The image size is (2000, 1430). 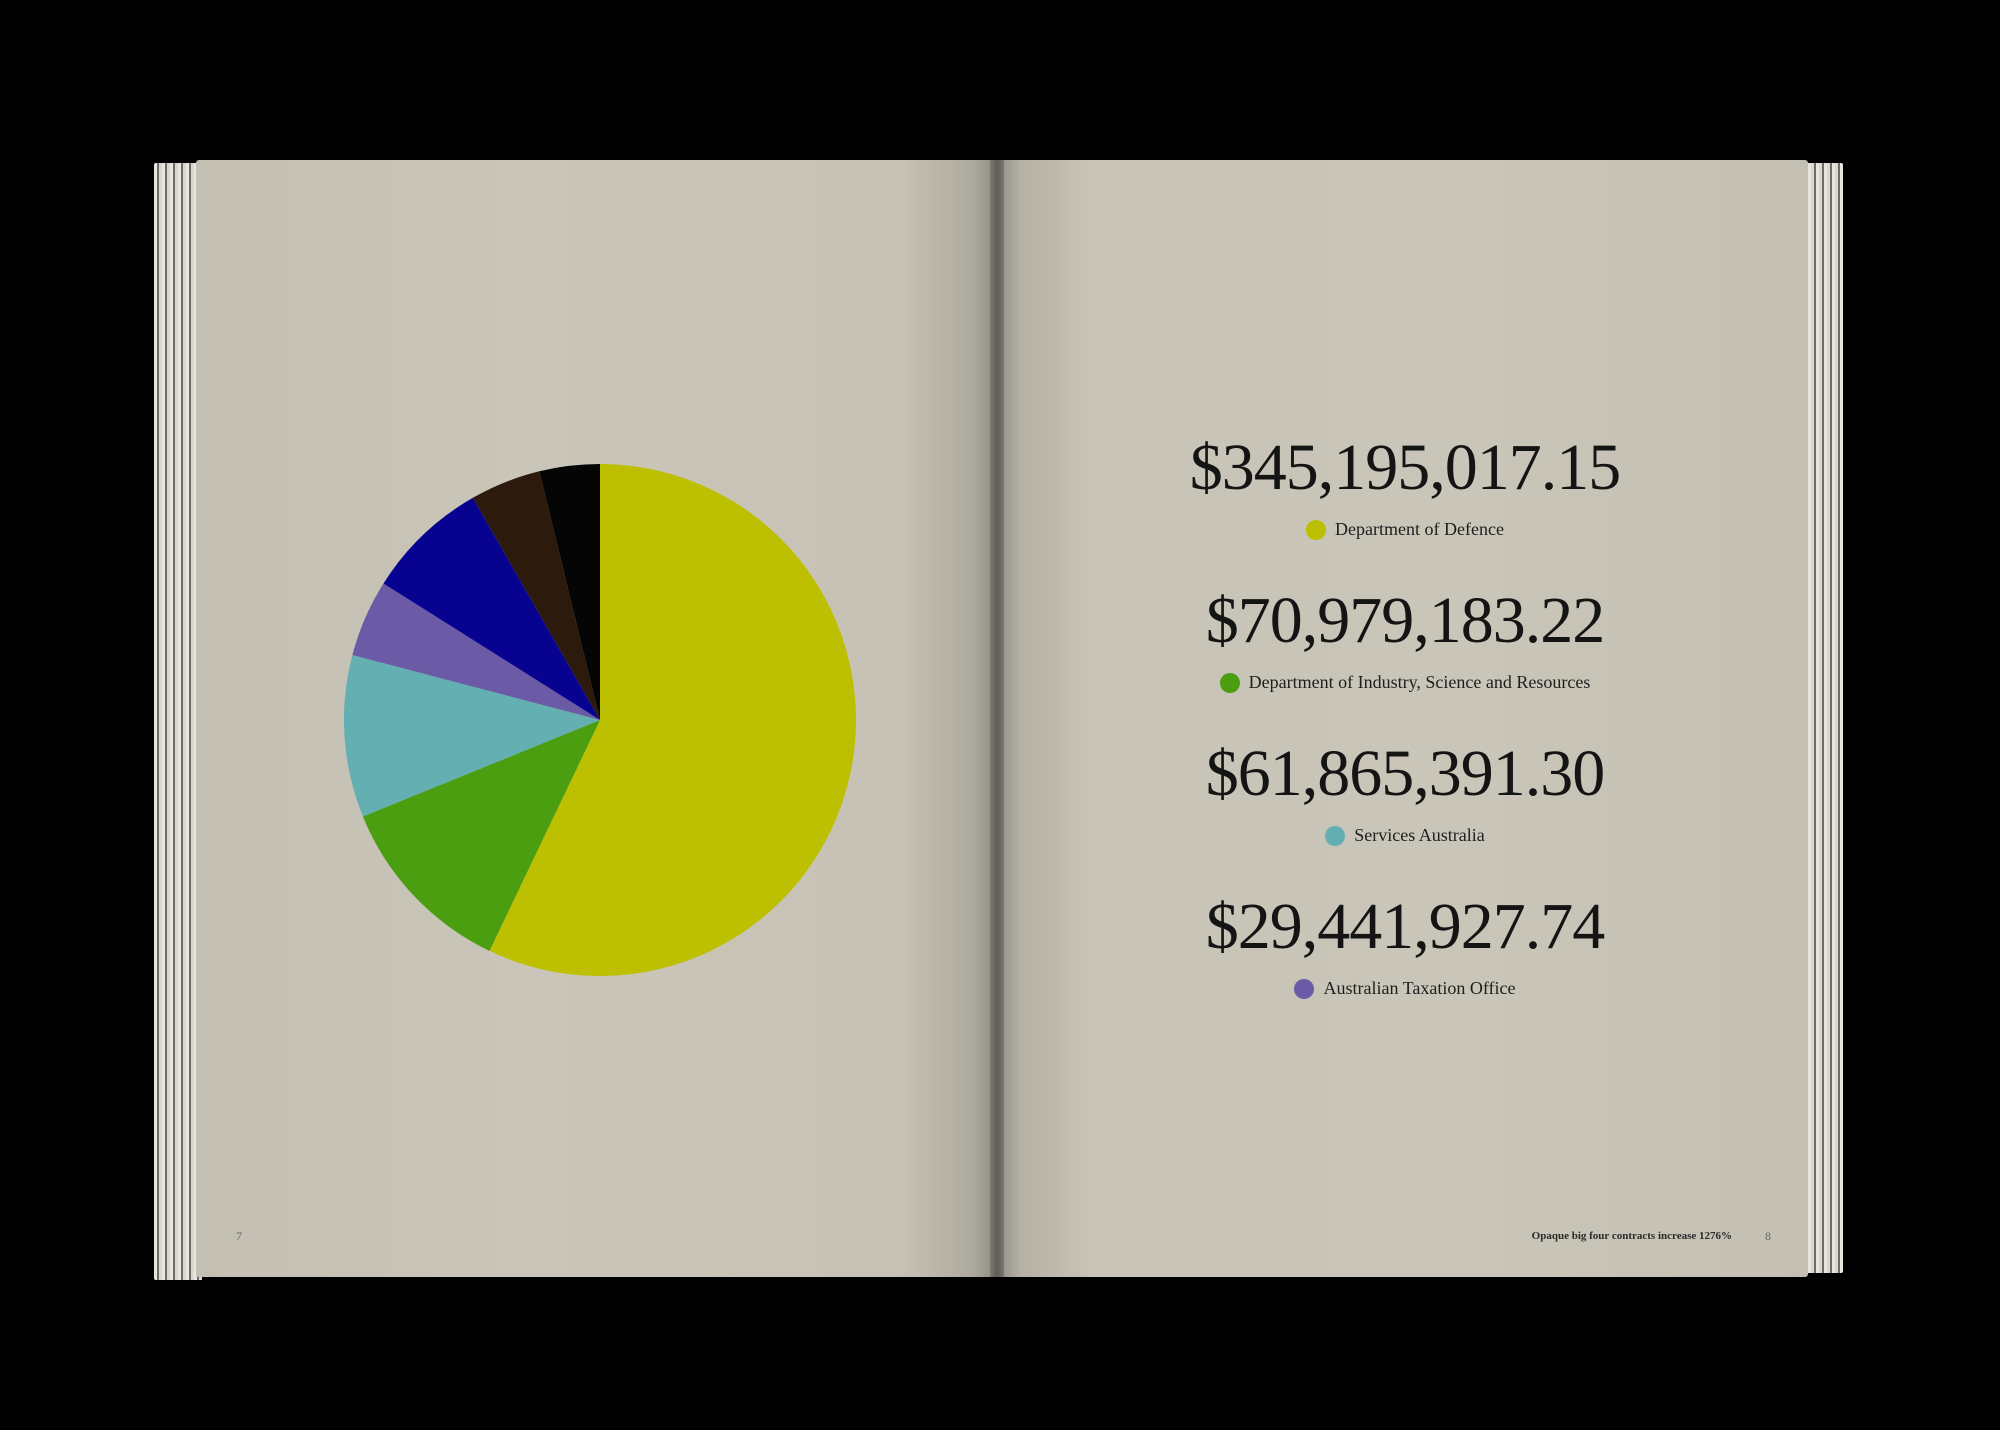 I want to click on legend-item-defence: Department of Defence, so click(x=1405, y=529).